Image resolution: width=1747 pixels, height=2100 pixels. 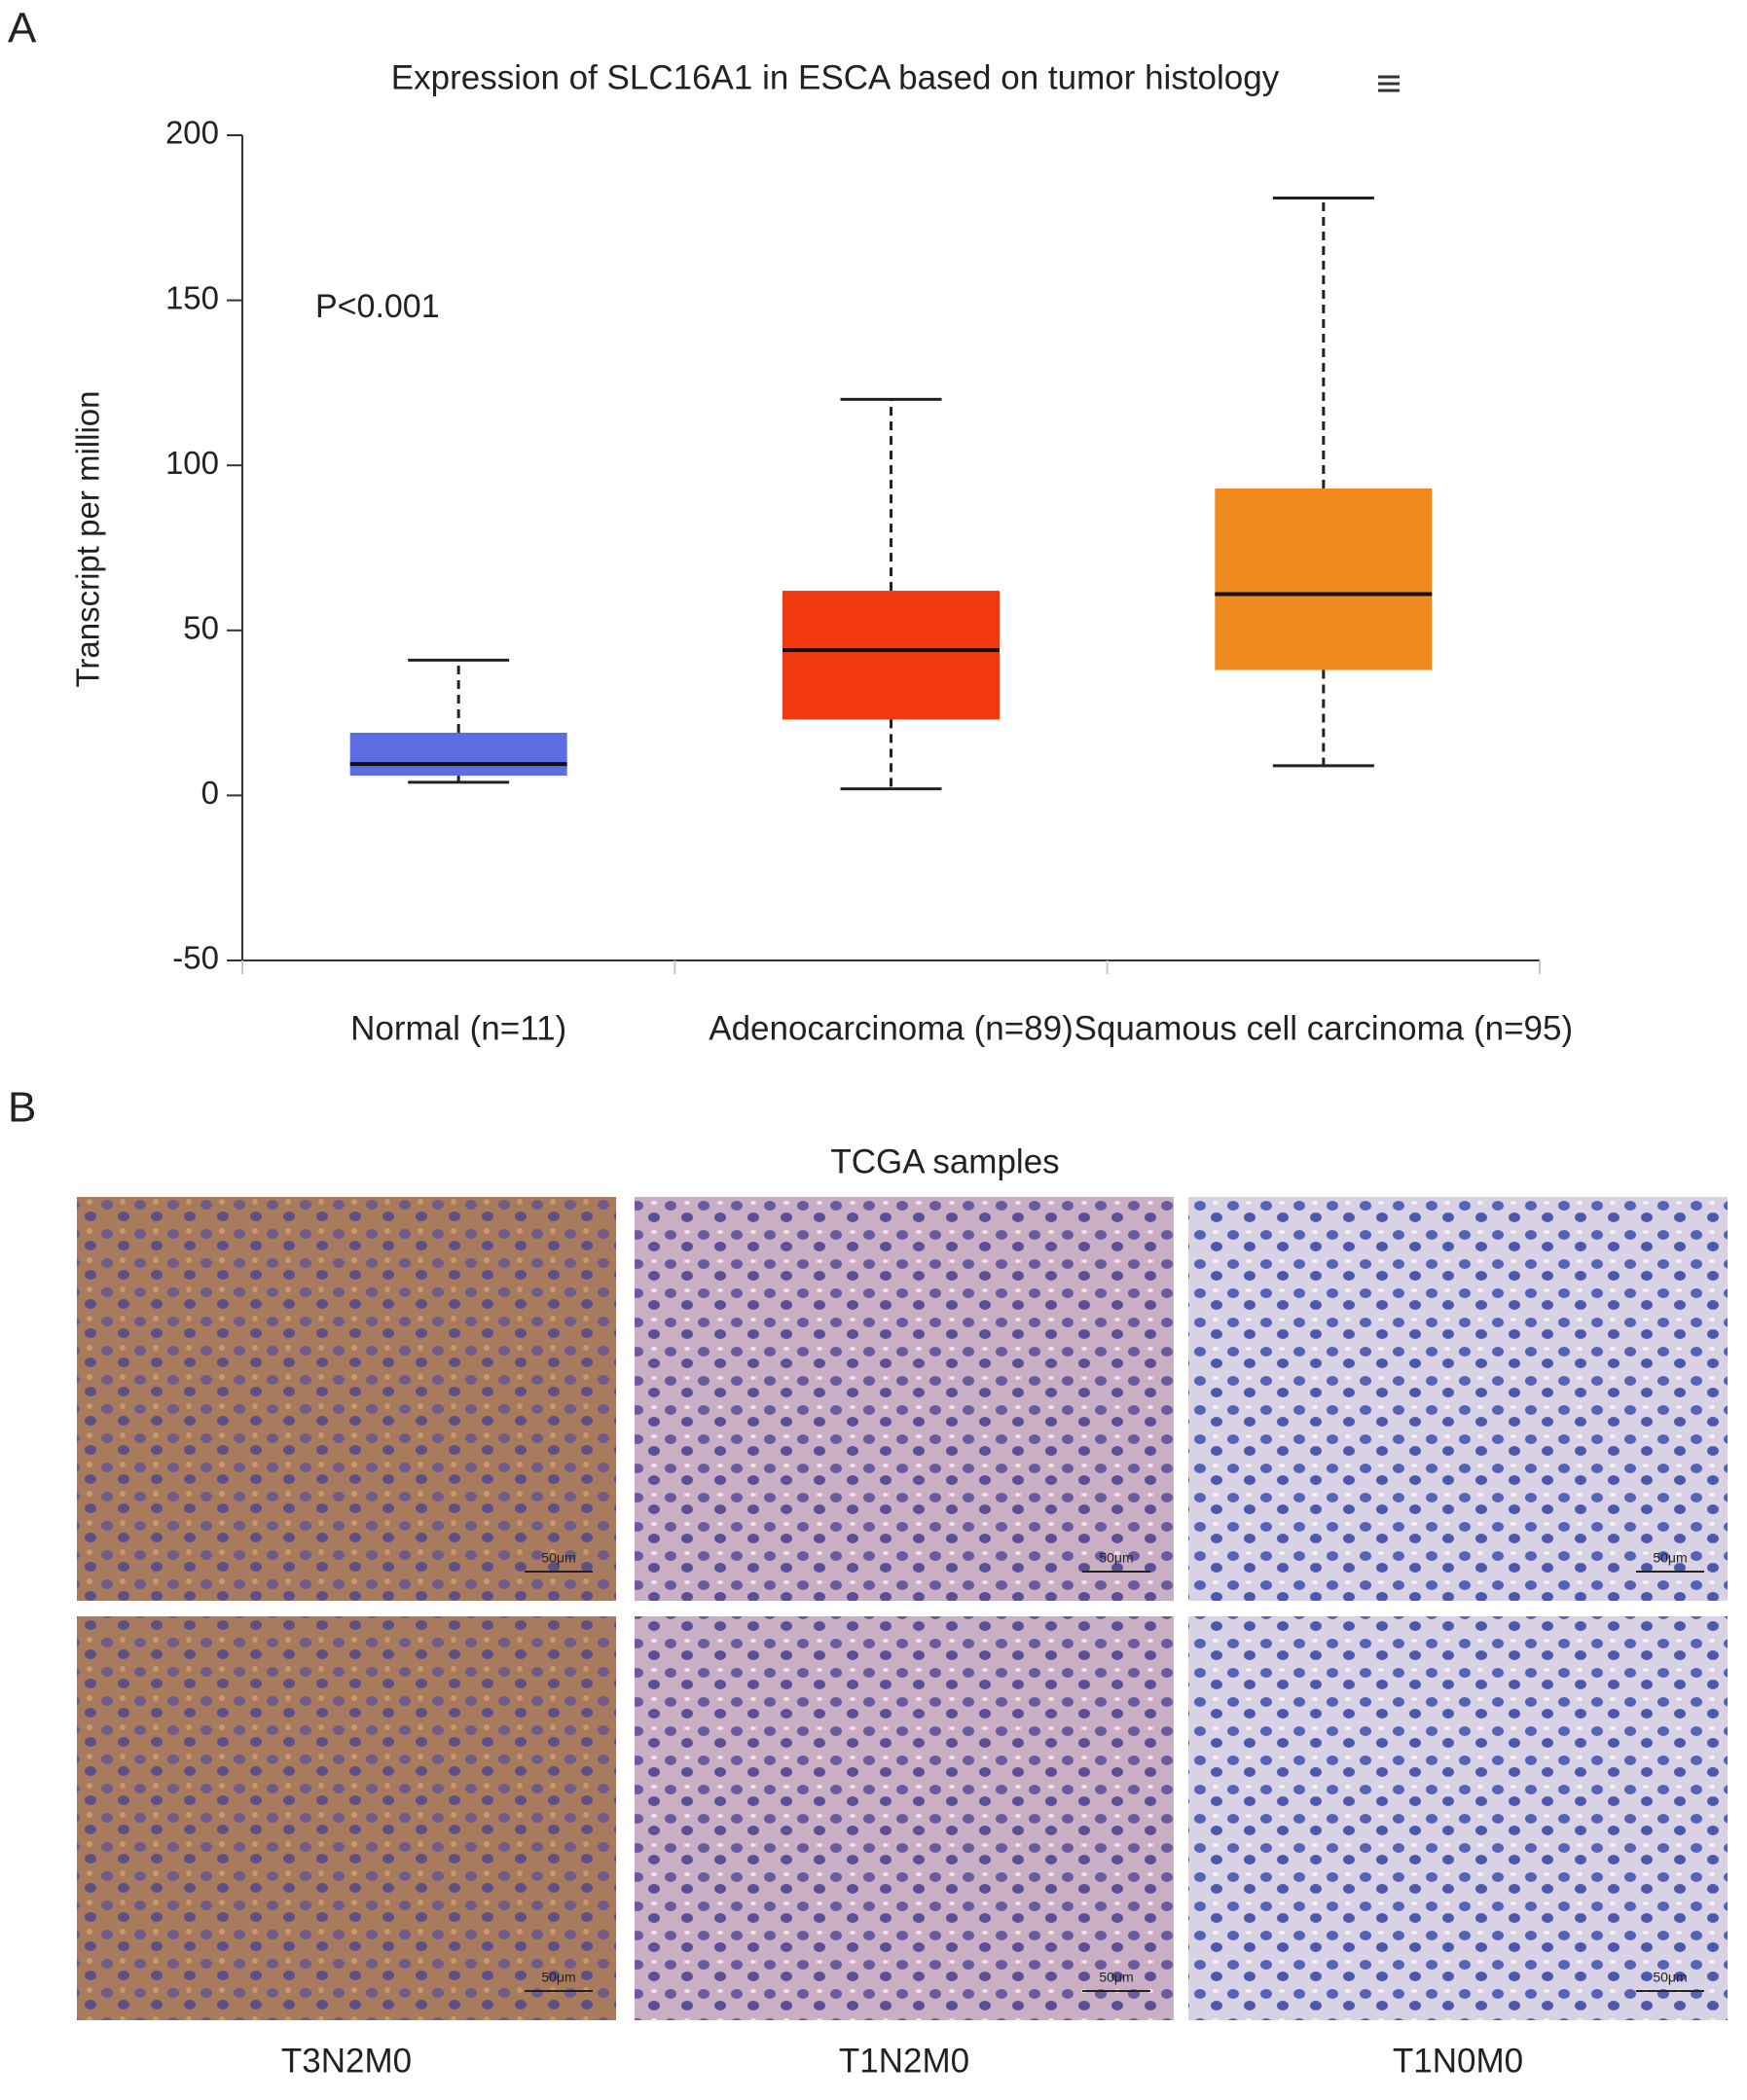 I want to click on annotation: P<0.001, so click(x=377, y=306).